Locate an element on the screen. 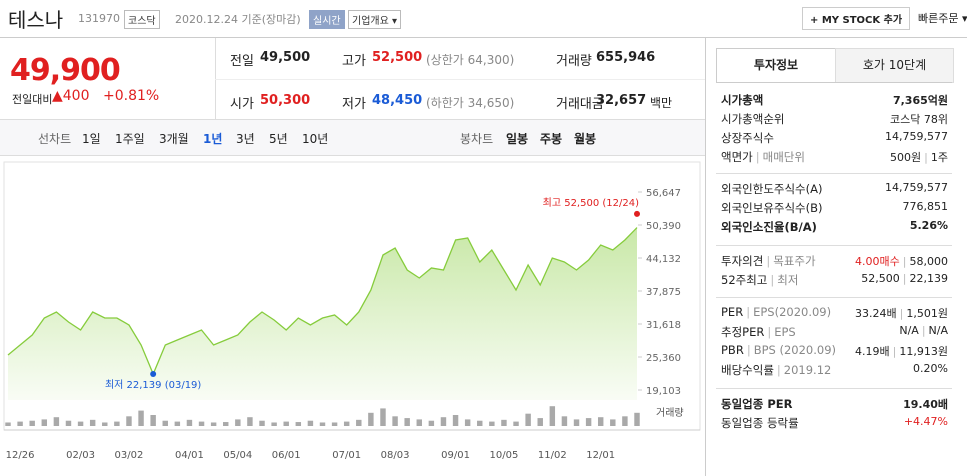  x-tick-label: 03/02 is located at coordinates (129, 455).